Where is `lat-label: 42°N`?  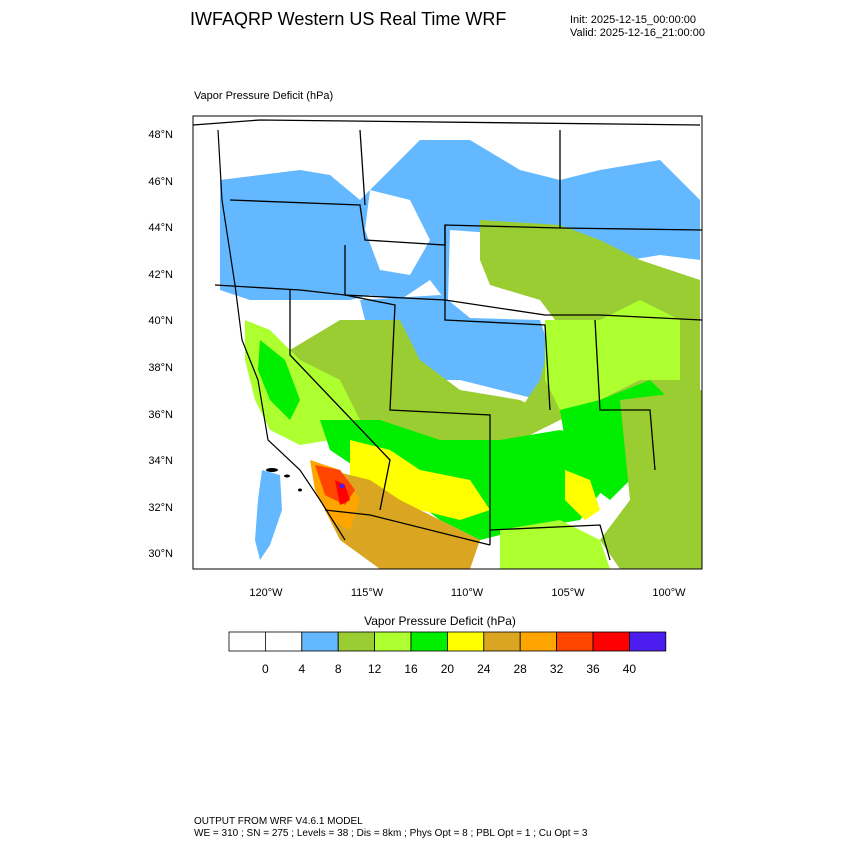 lat-label: 42°N is located at coordinates (160, 275).